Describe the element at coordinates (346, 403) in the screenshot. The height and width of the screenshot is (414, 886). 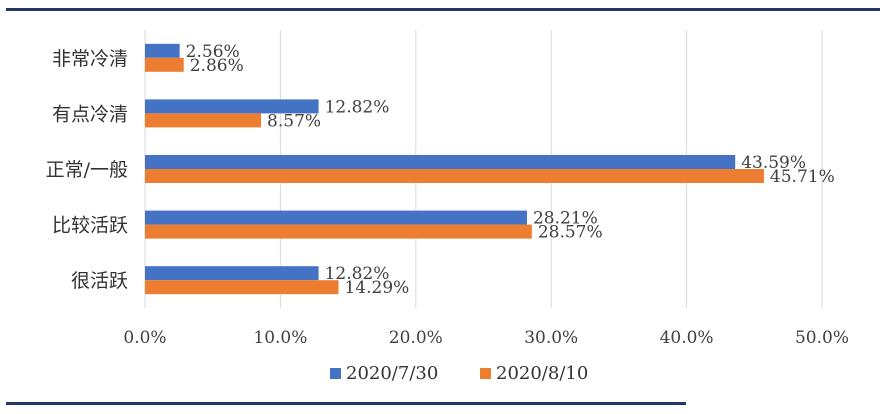
I see `bottom-rule` at that location.